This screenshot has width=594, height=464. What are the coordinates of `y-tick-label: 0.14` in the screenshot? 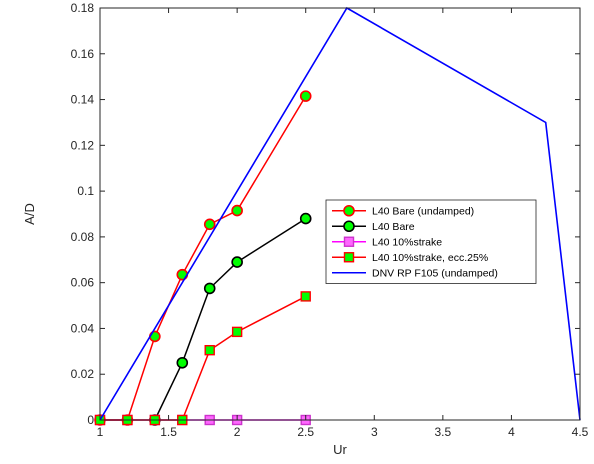 It's located at (83, 100).